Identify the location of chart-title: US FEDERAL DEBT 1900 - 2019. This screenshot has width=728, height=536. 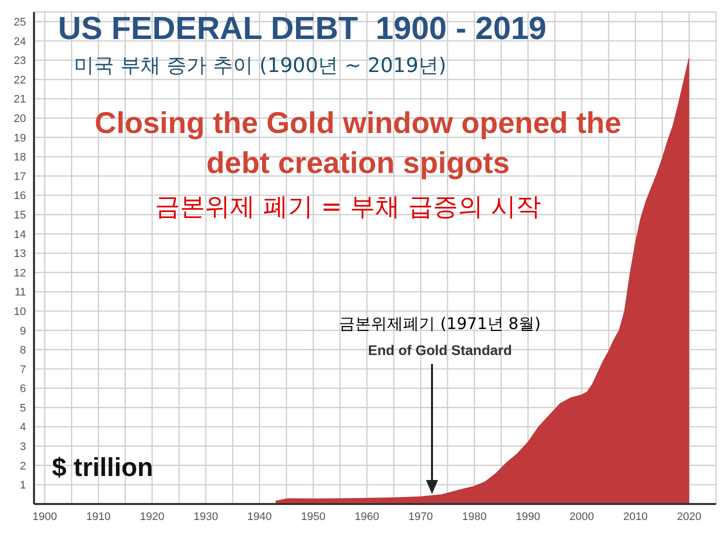
(302, 28).